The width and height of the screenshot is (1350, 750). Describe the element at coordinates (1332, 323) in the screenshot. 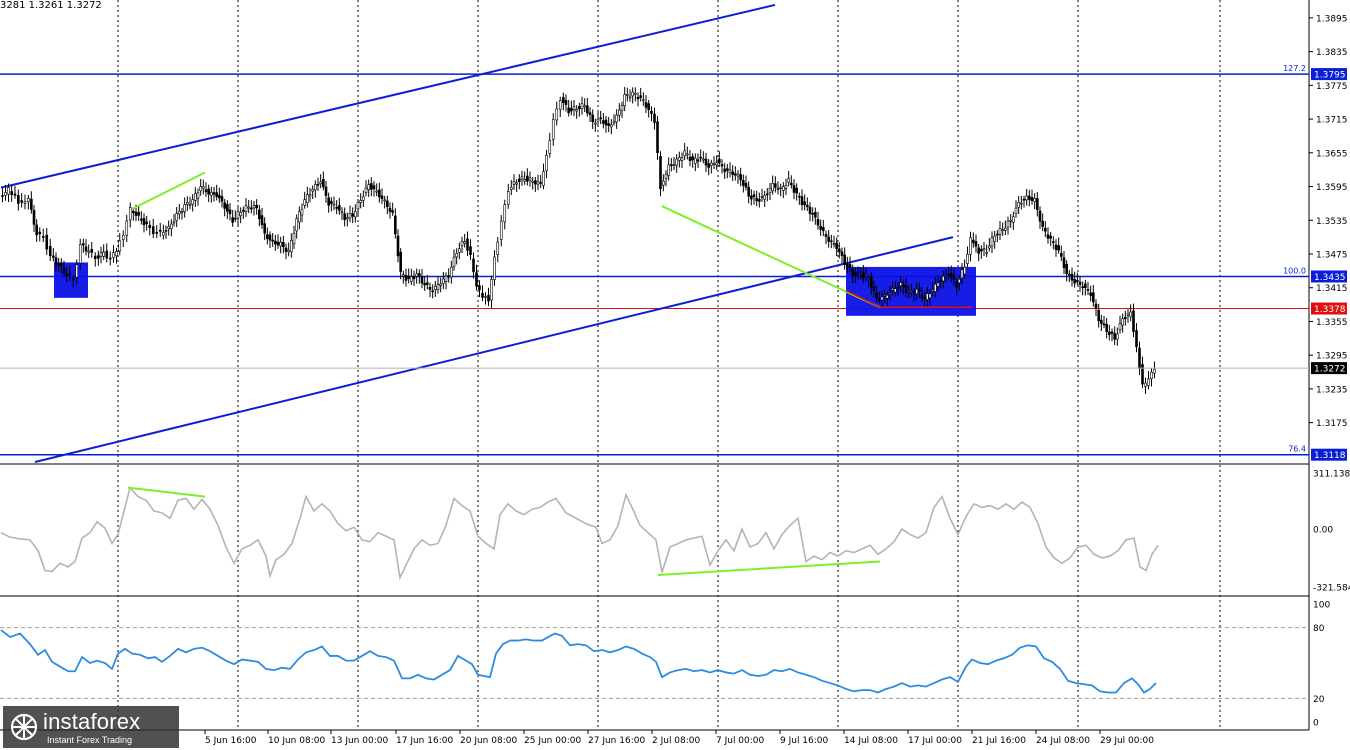

I see `price-tick-label-9: 1.3355` at that location.